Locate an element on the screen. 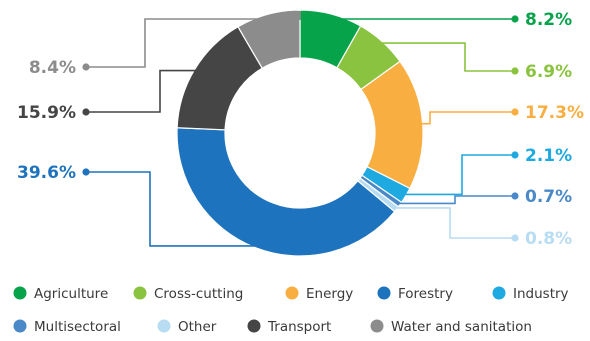 This screenshot has width=590, height=341. pct-label-energy: 17.3% is located at coordinates (554, 113).